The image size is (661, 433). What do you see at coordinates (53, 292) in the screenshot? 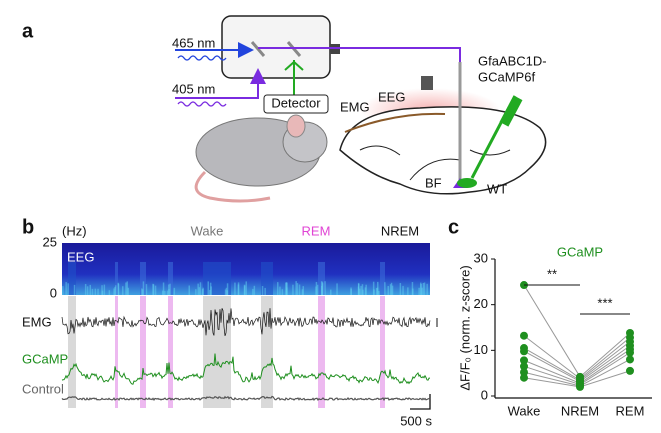
I see `freq-tick: 0` at bounding box center [53, 292].